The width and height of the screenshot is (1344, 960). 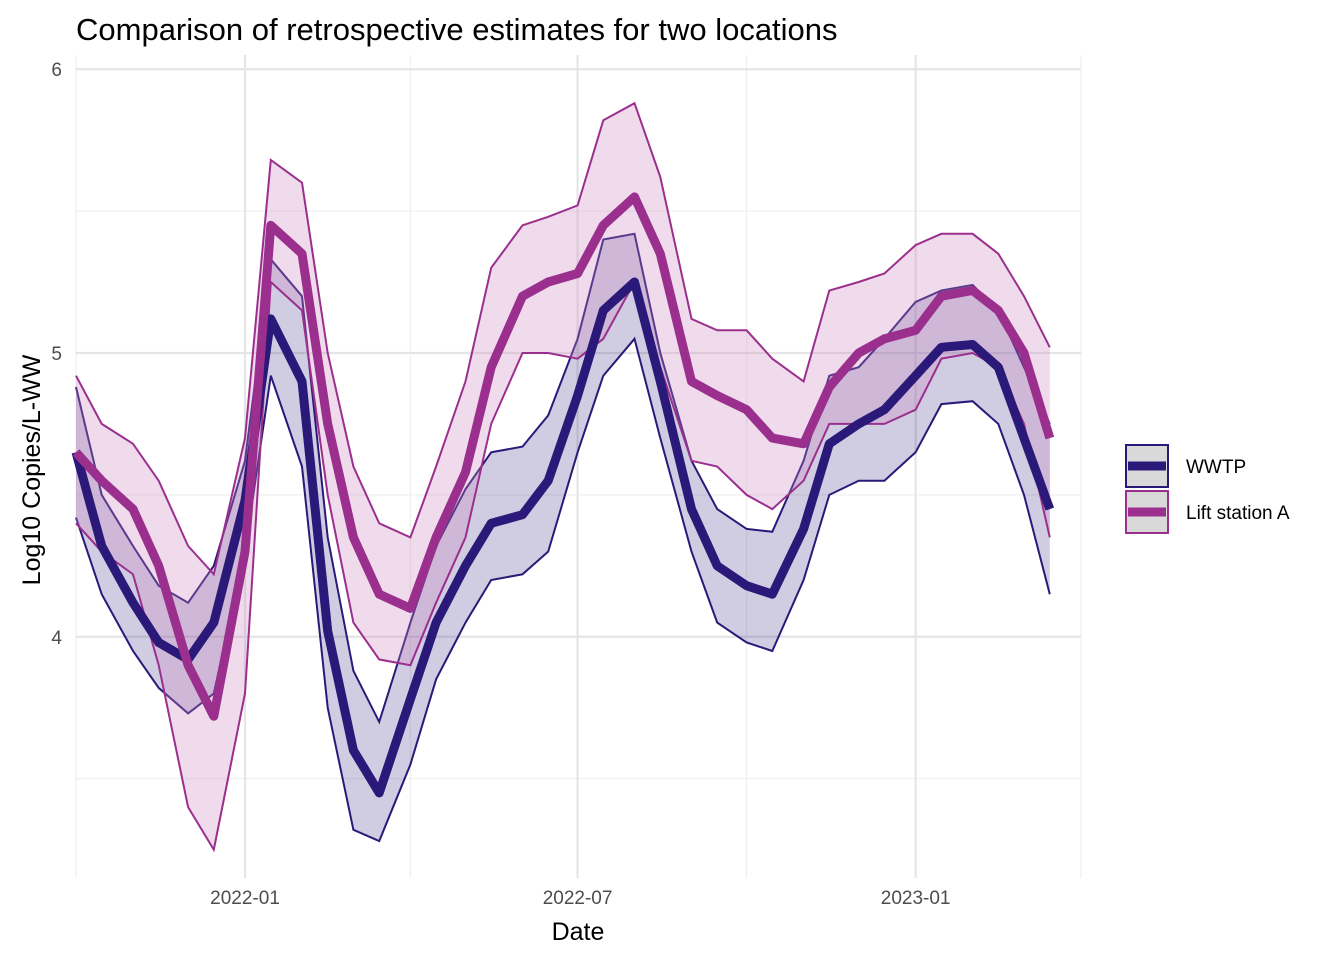 I want to click on y-tick-labels: 4 5 6, so click(x=56, y=354).